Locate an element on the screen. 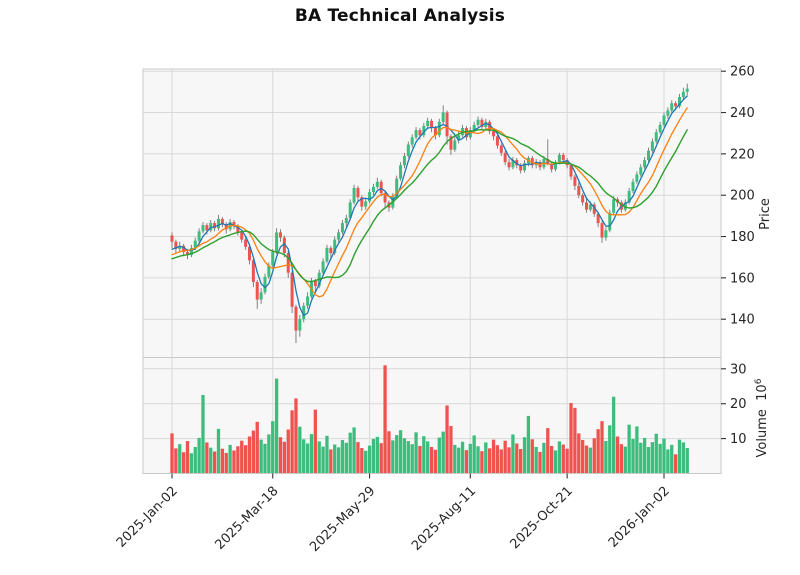 This screenshot has width=800, height=575. volume-unit-exponent: 6 is located at coordinates (759, 381).